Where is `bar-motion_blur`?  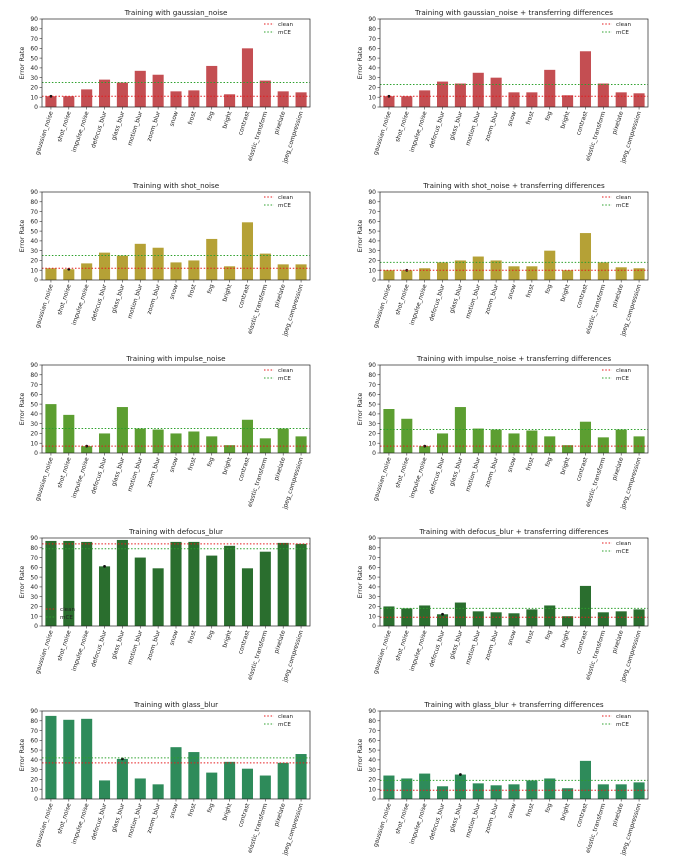
bar-motion_blur is located at coordinates (140, 88).